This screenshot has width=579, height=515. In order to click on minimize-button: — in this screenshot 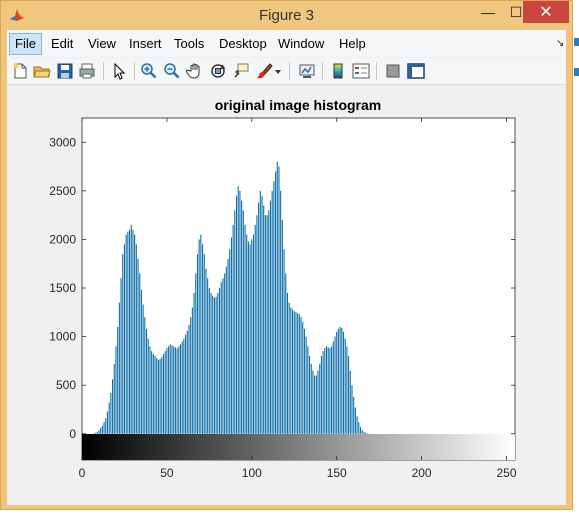, I will do `click(488, 12)`.